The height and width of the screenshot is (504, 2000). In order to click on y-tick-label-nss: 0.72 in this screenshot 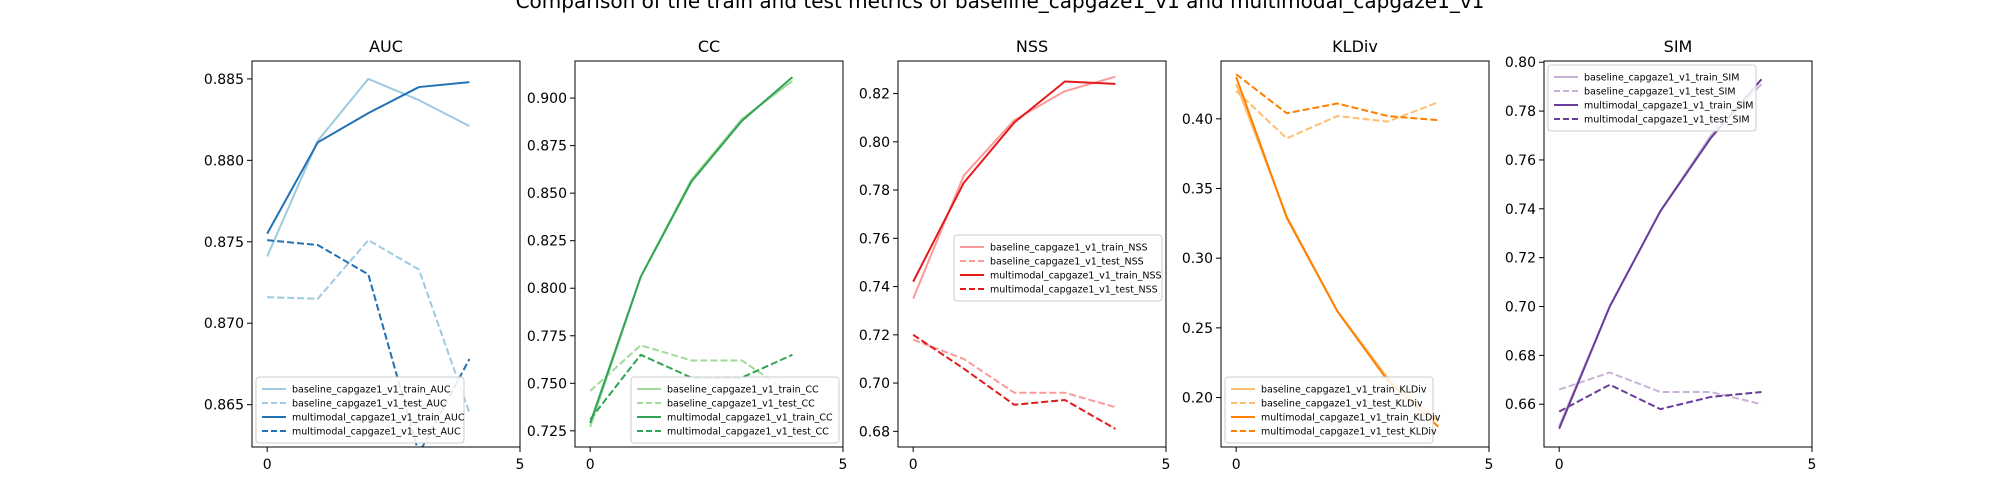, I will do `click(874, 336)`.